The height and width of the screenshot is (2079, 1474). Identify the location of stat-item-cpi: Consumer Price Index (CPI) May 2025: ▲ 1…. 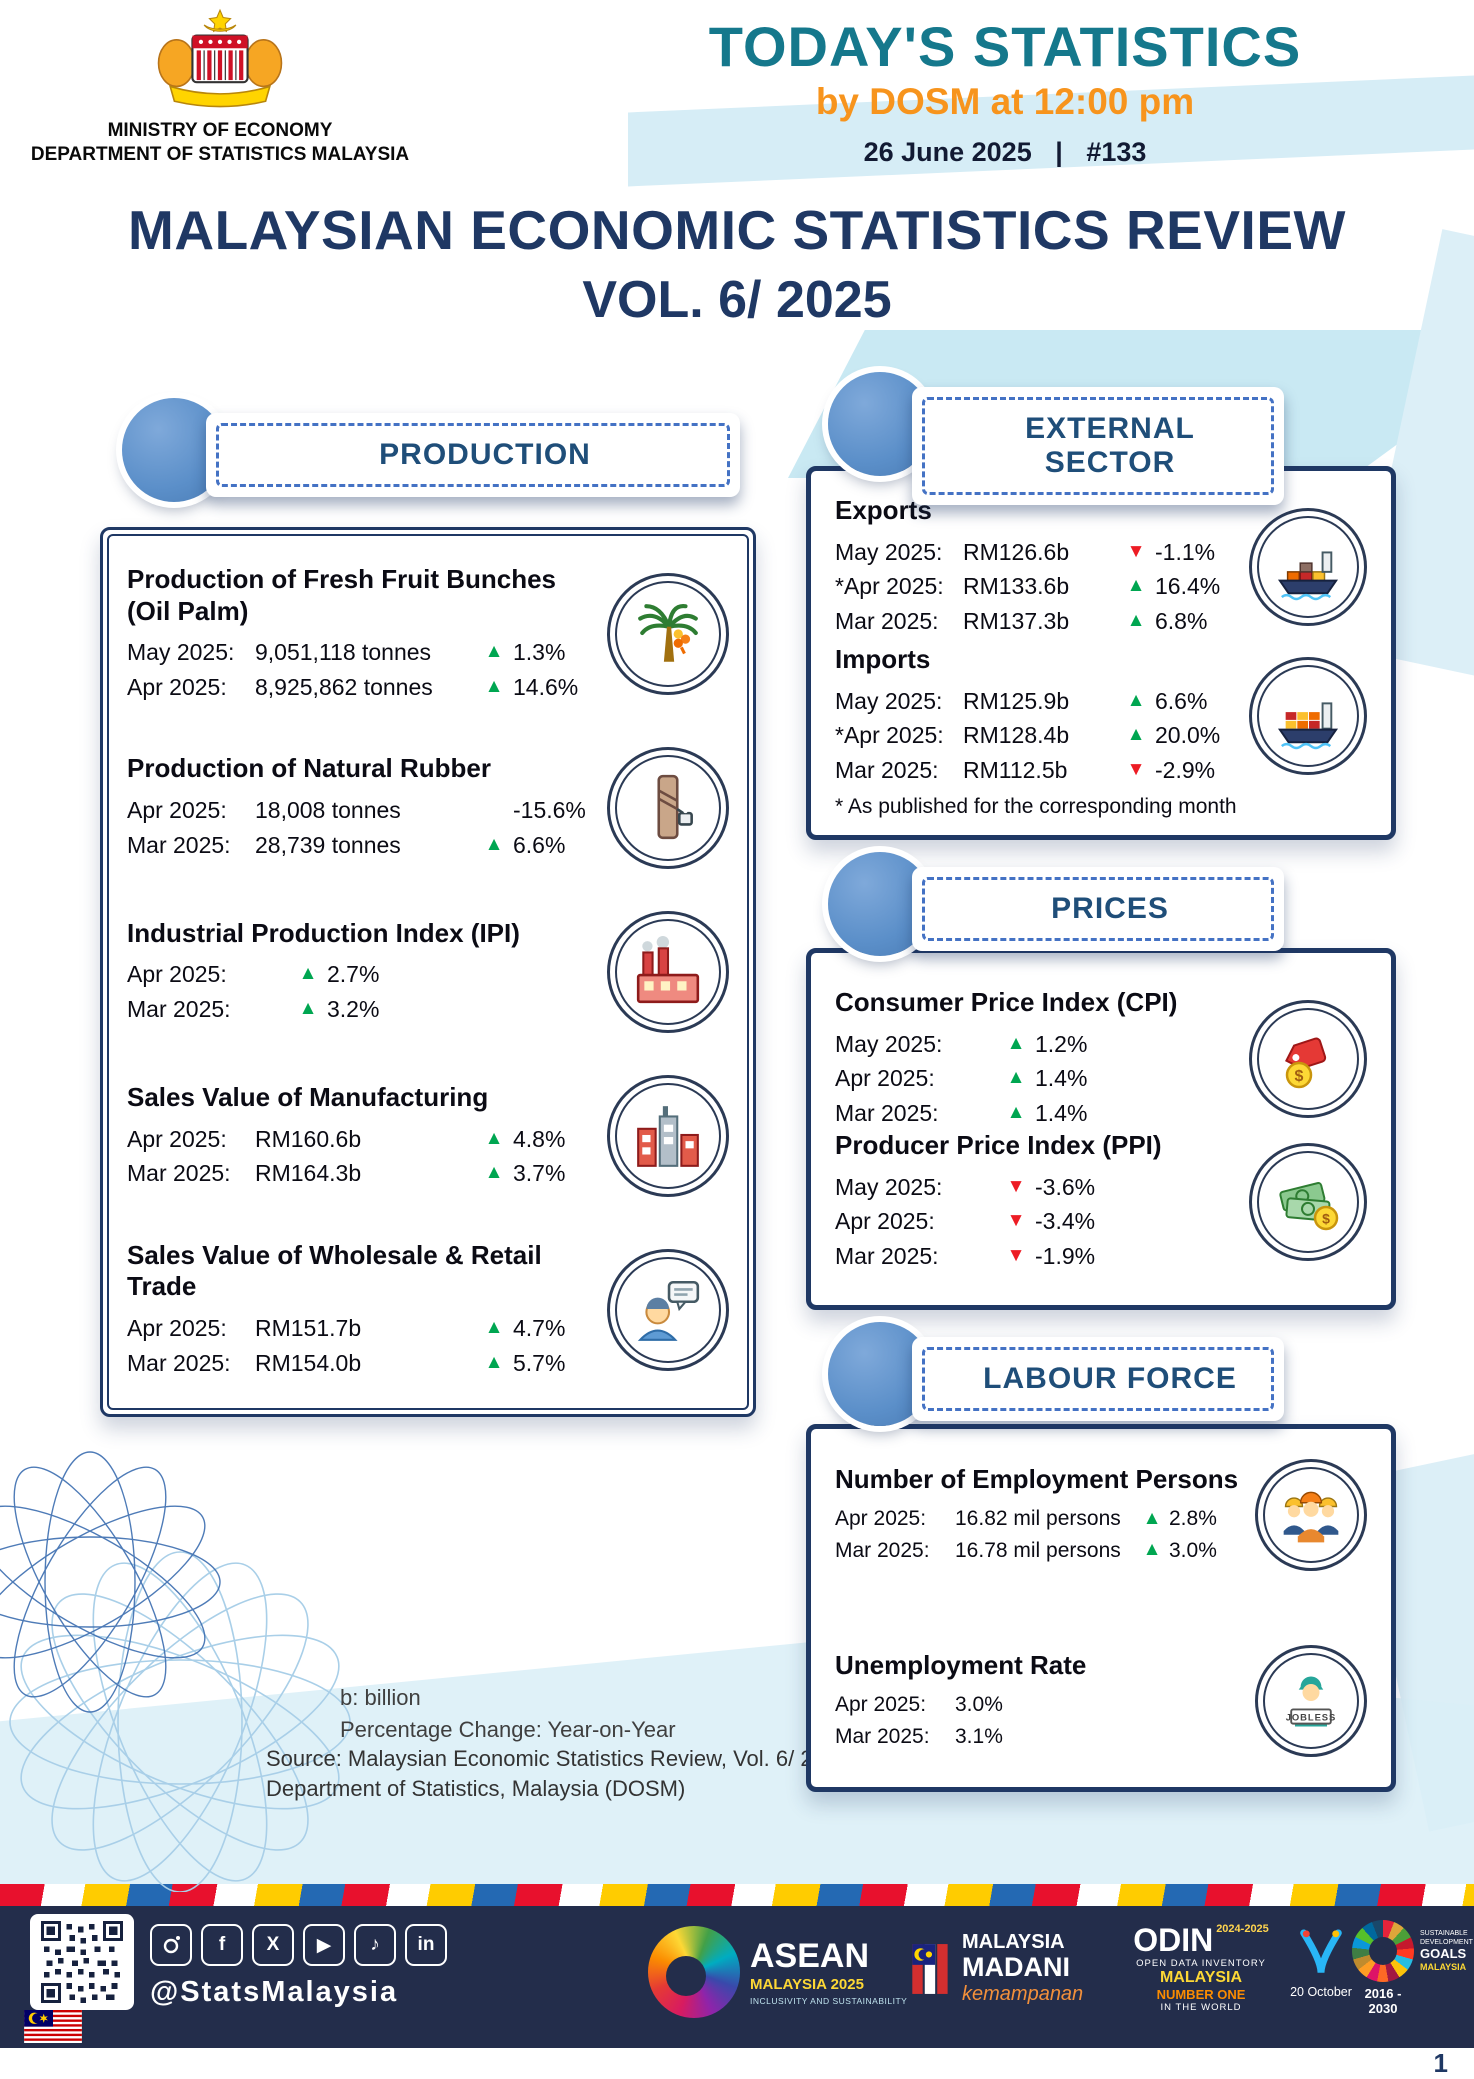
(1101, 1058).